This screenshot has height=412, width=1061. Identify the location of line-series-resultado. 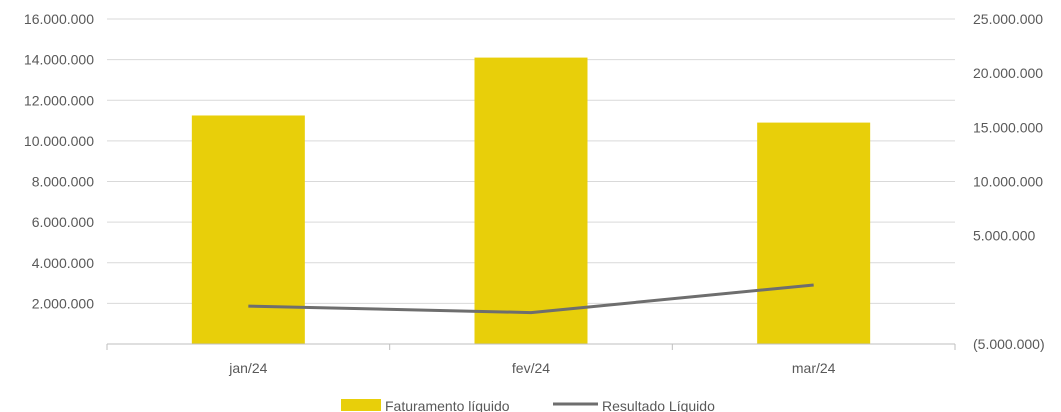
(531, 299).